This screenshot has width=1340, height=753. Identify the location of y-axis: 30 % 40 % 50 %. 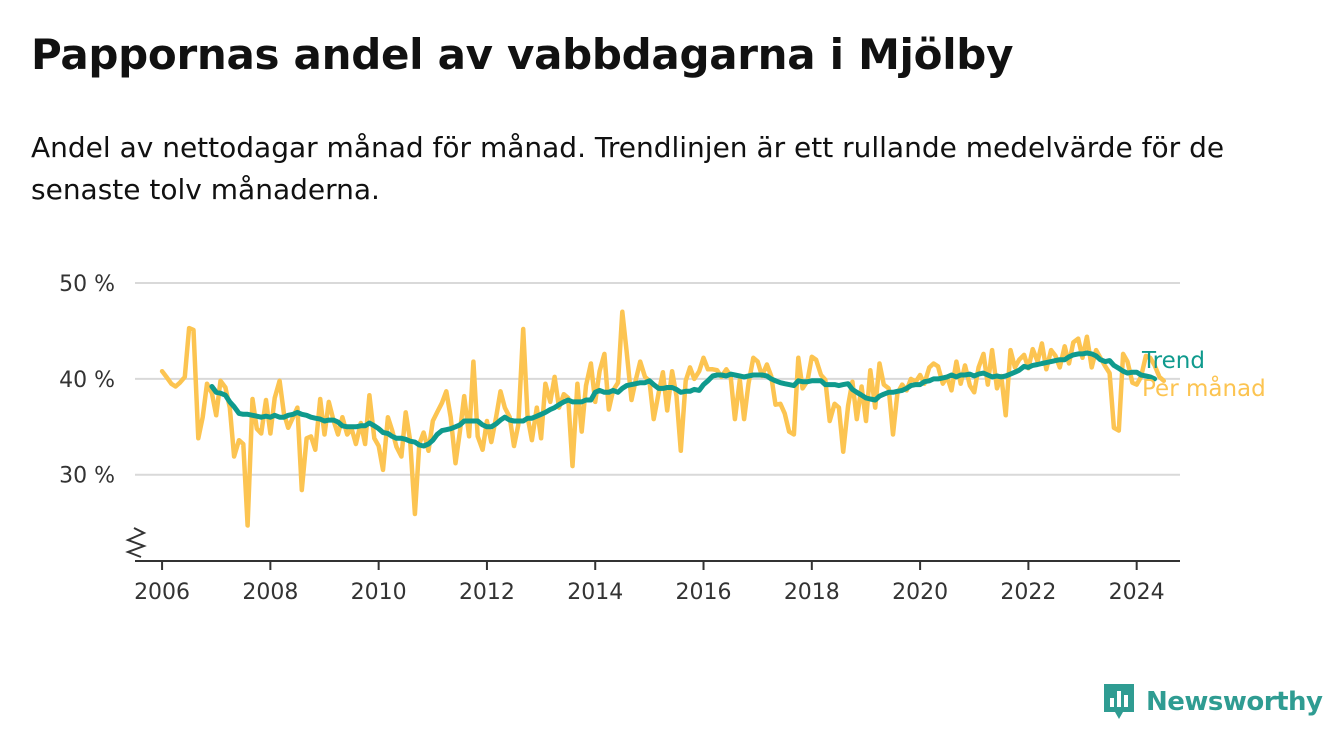
(103, 415).